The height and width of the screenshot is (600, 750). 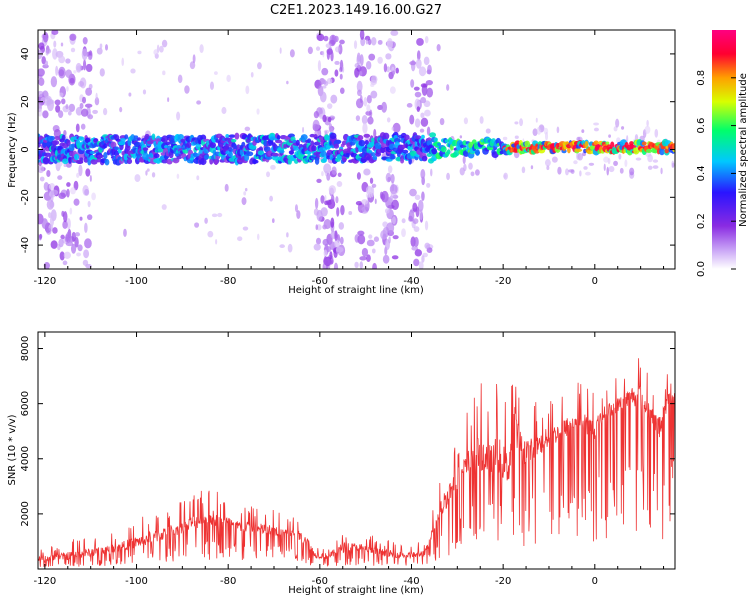 What do you see at coordinates (228, 581) in the screenshot?
I see `snr-x-tick-label: -80` at bounding box center [228, 581].